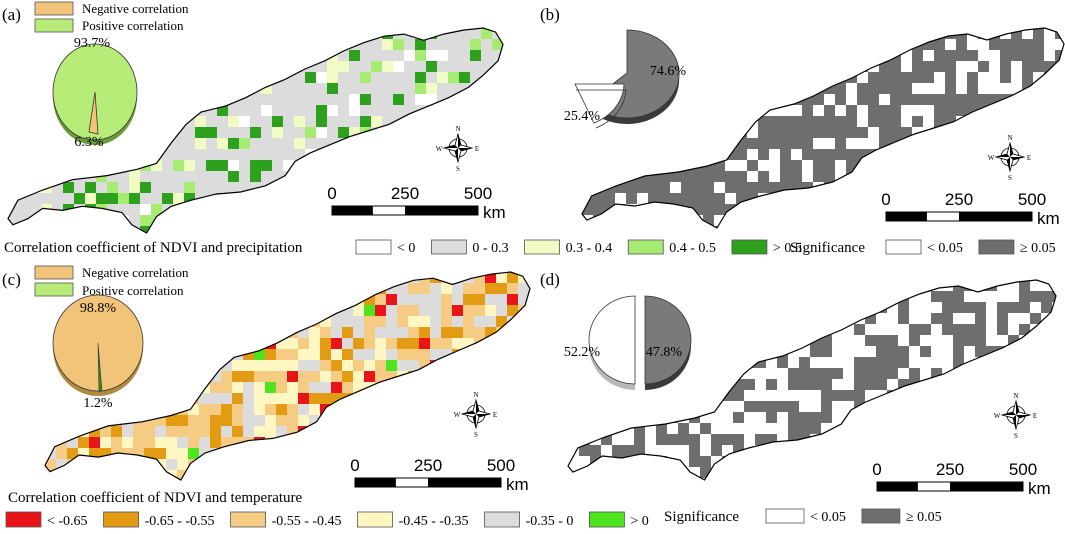 Image resolution: width=1065 pixels, height=534 pixels. What do you see at coordinates (606, 519) in the screenshot?
I see `legend-swatch` at bounding box center [606, 519].